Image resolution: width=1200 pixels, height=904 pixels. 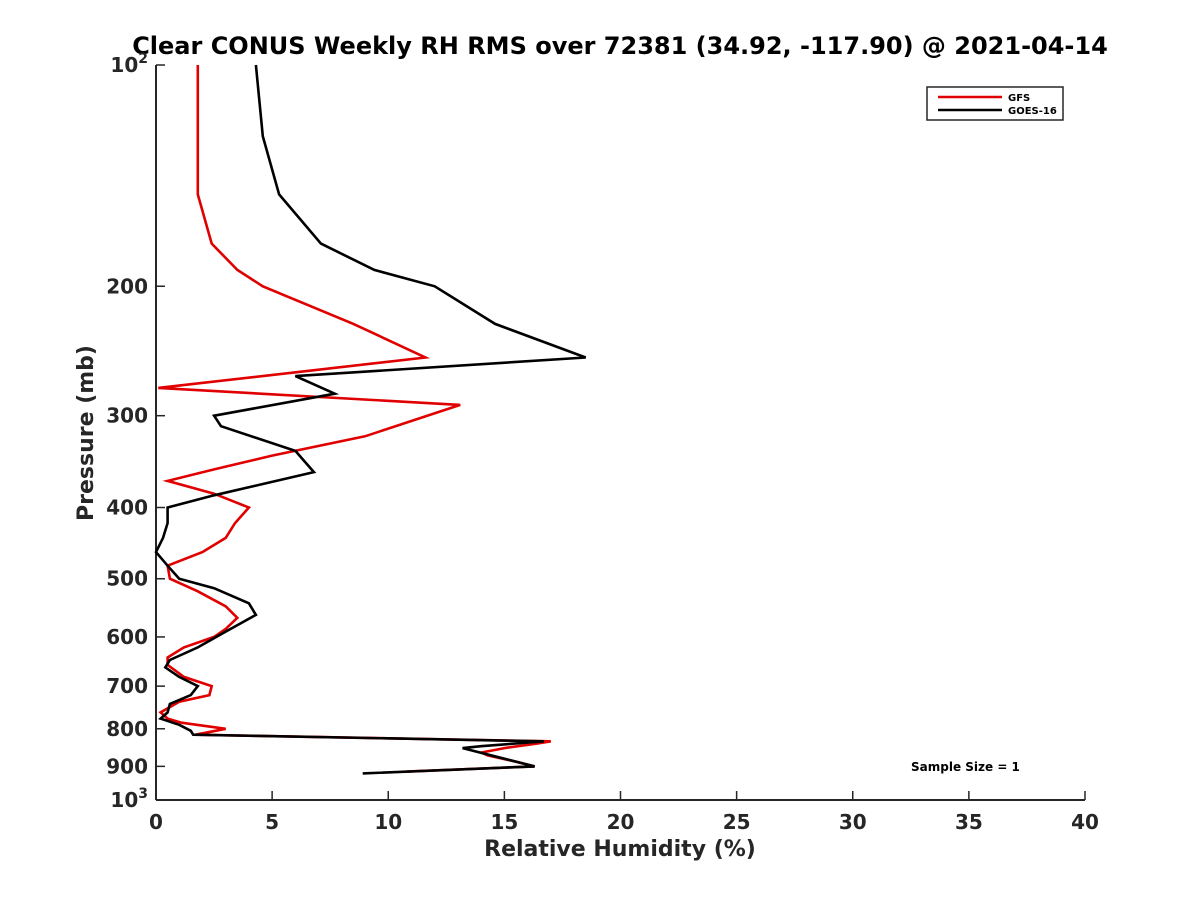 What do you see at coordinates (1032, 111) in the screenshot?
I see `legend-label-goes16: GOES-16` at bounding box center [1032, 111].